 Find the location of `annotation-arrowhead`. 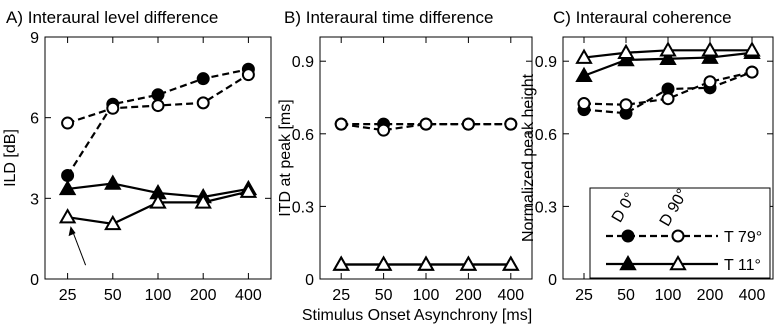

annotation-arrowhead is located at coordinates (72, 231).